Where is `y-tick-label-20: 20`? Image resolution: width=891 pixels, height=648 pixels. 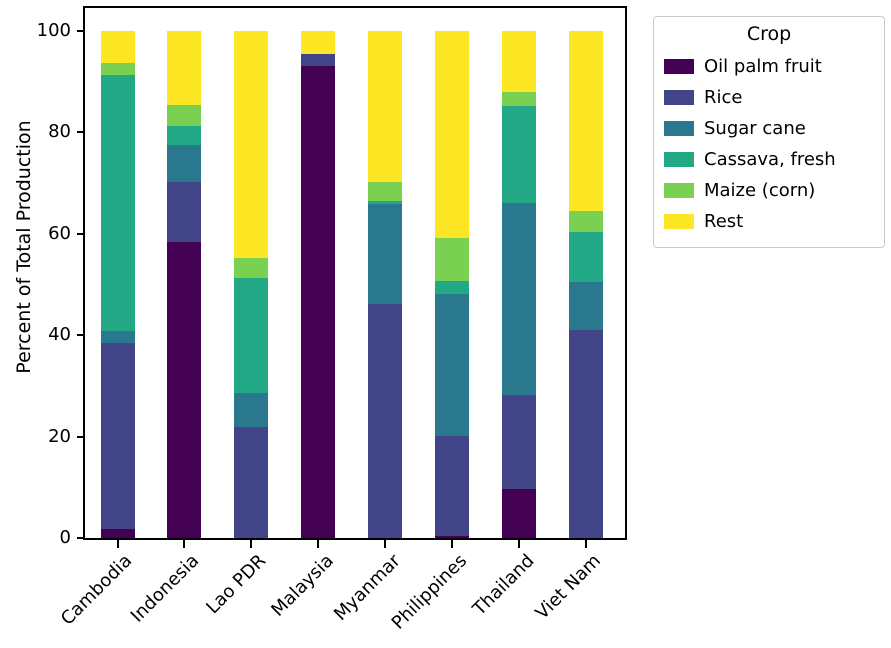
y-tick-label-20: 20 is located at coordinates (59, 436).